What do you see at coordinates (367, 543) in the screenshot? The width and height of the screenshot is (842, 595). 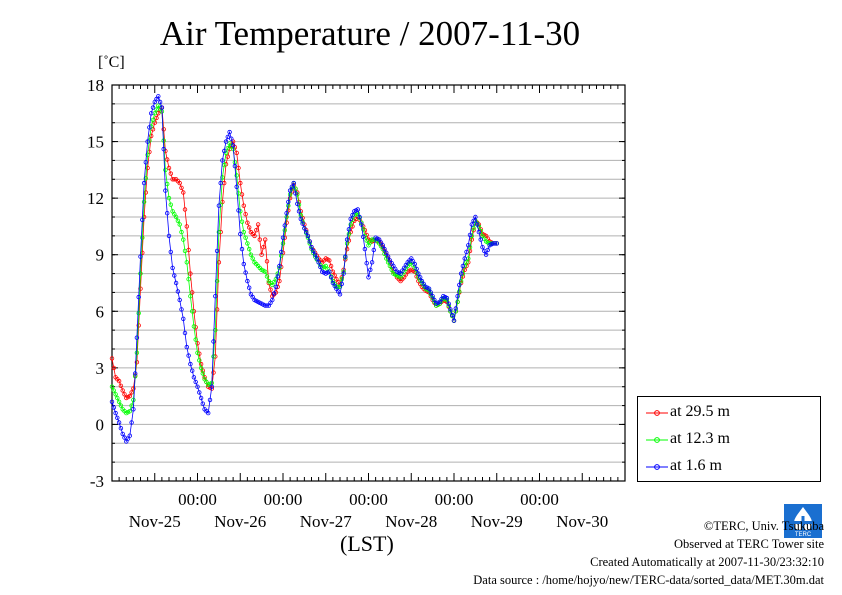 I see `x-axis-title: (LST)` at bounding box center [367, 543].